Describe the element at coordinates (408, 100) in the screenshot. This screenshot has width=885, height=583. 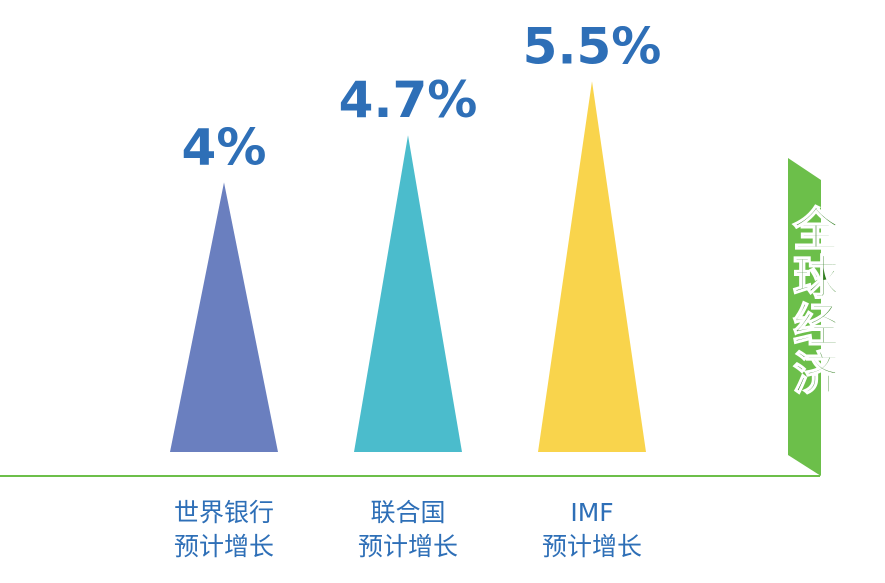
I see `value-label: 4.7%` at that location.